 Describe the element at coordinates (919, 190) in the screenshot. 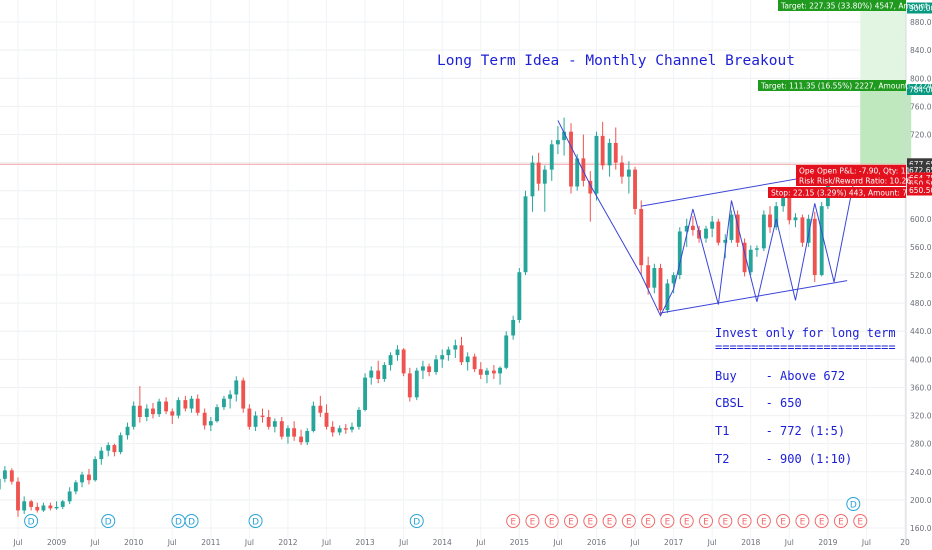

I see `price-label: 650.50` at that location.